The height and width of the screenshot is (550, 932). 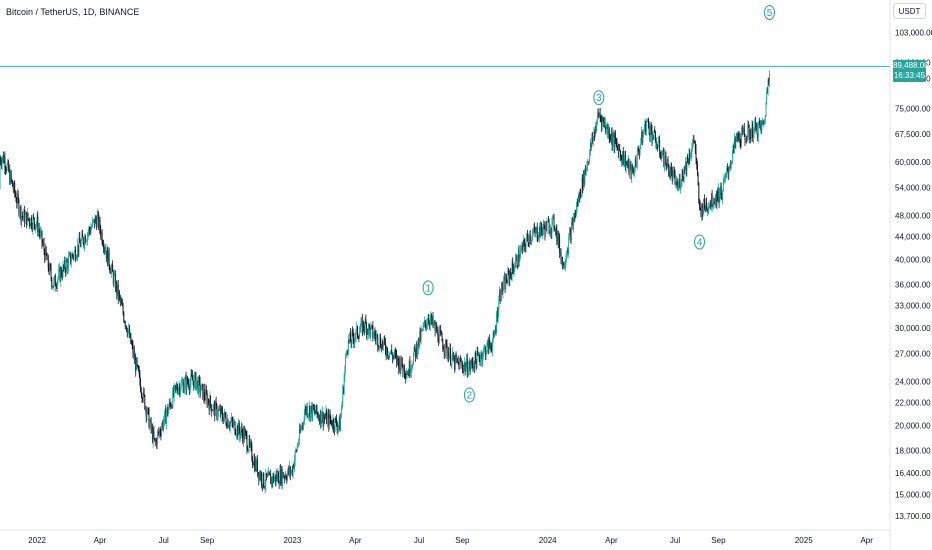 What do you see at coordinates (73, 12) in the screenshot?
I see `symbol-title: Bitcoin / TetherUS, 1D, BINANCE` at bounding box center [73, 12].